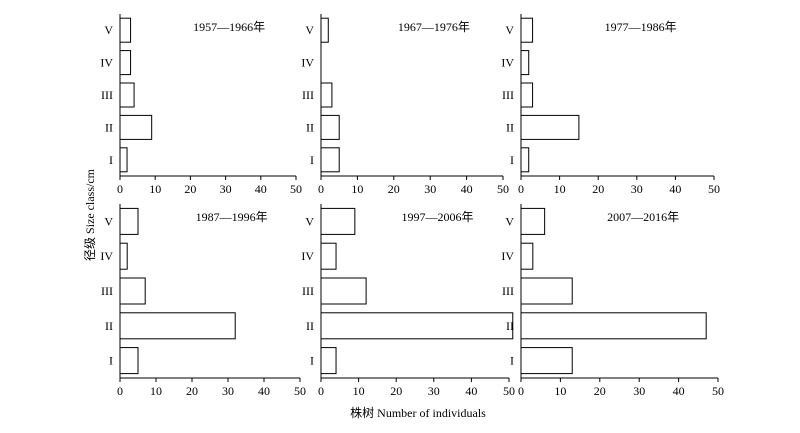  I want to click on panel-title: 2007—2016年, so click(643, 217).